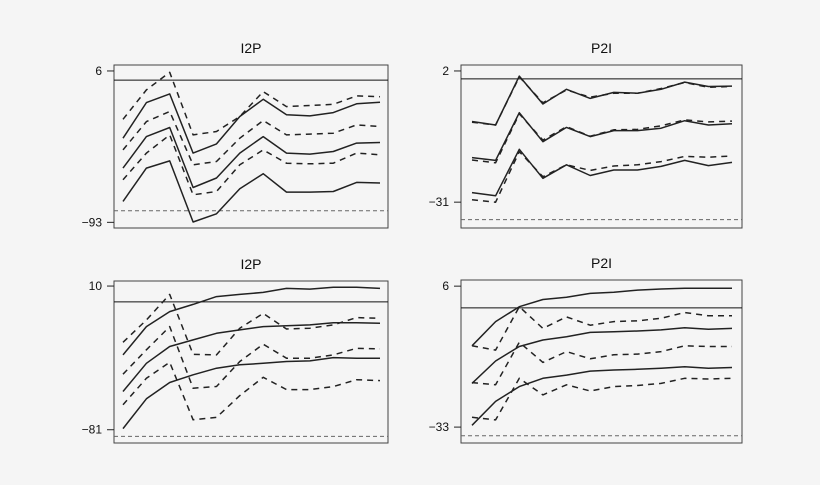 The image size is (820, 485). What do you see at coordinates (92, 222) in the screenshot?
I see `y-tick-label: −93` at bounding box center [92, 222].